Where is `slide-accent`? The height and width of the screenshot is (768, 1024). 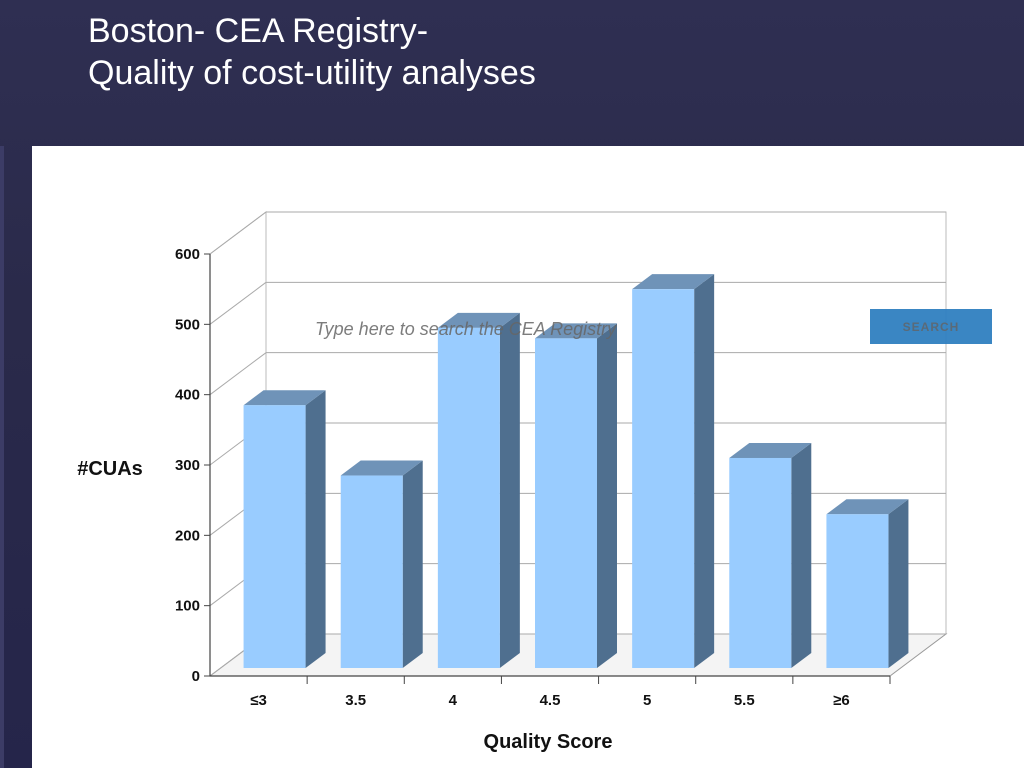 slide-accent is located at coordinates (2, 457).